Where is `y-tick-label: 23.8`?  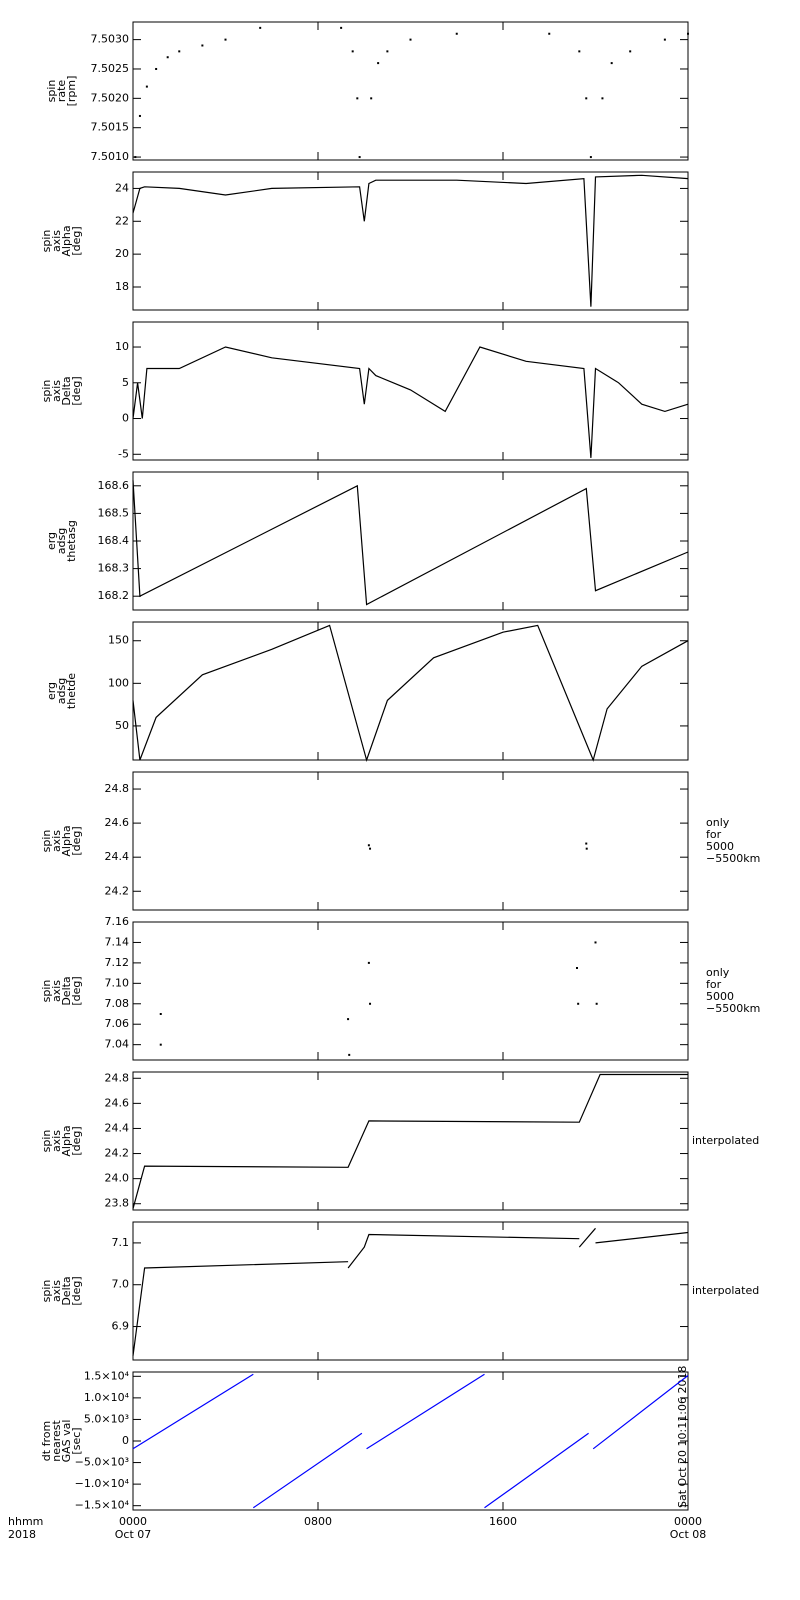
y-tick-label: 23.8 is located at coordinates (117, 1203).